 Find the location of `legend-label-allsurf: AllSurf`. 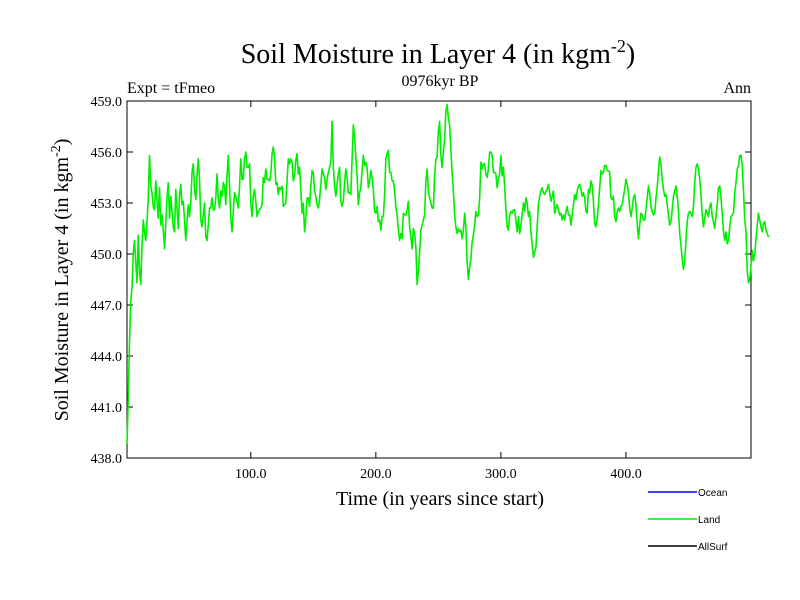

legend-label-allsurf: AllSurf is located at coordinates (713, 547).